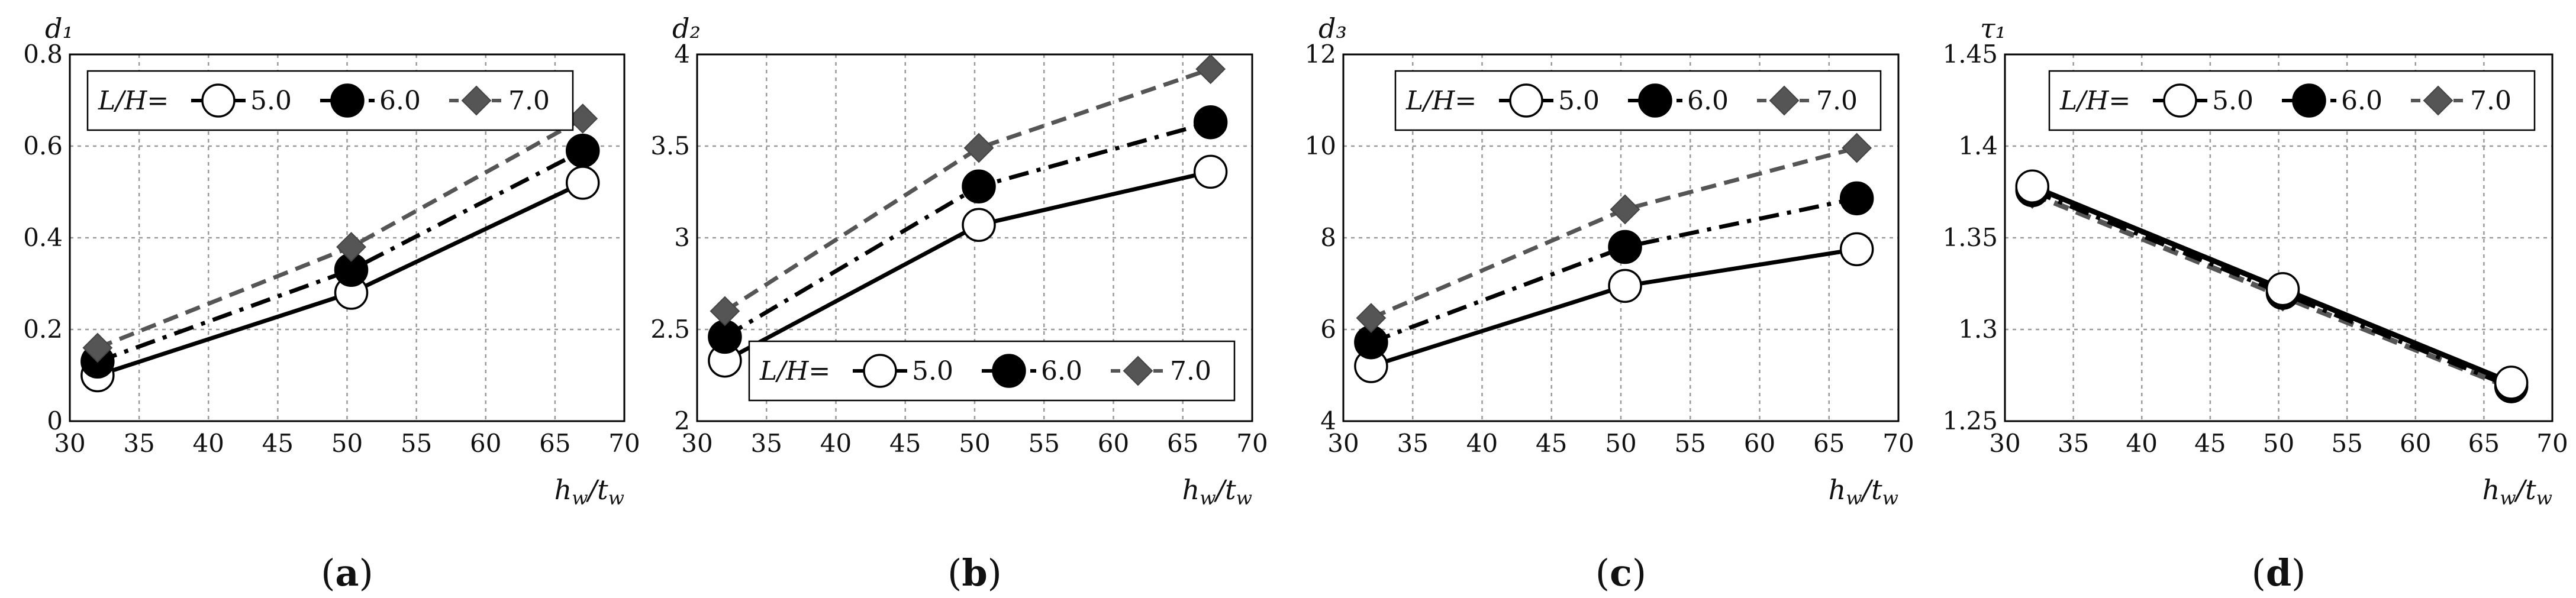  I want to click on y-axis-label: d₂, so click(686, 28).